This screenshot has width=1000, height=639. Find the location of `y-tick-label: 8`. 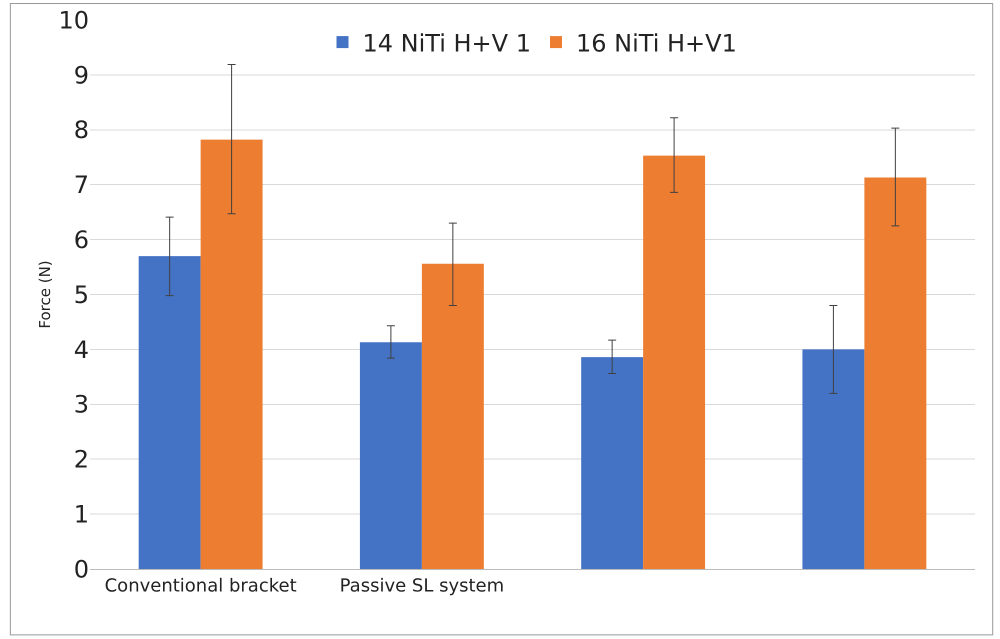

y-tick-label: 8 is located at coordinates (81, 130).